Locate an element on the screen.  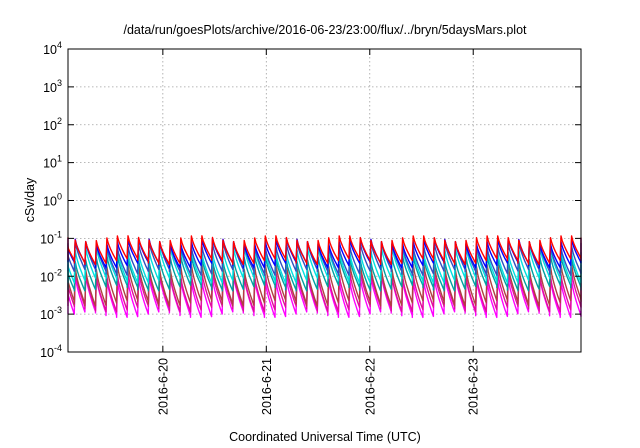
y-tick-label: 10⁻³ is located at coordinates (51, 313).